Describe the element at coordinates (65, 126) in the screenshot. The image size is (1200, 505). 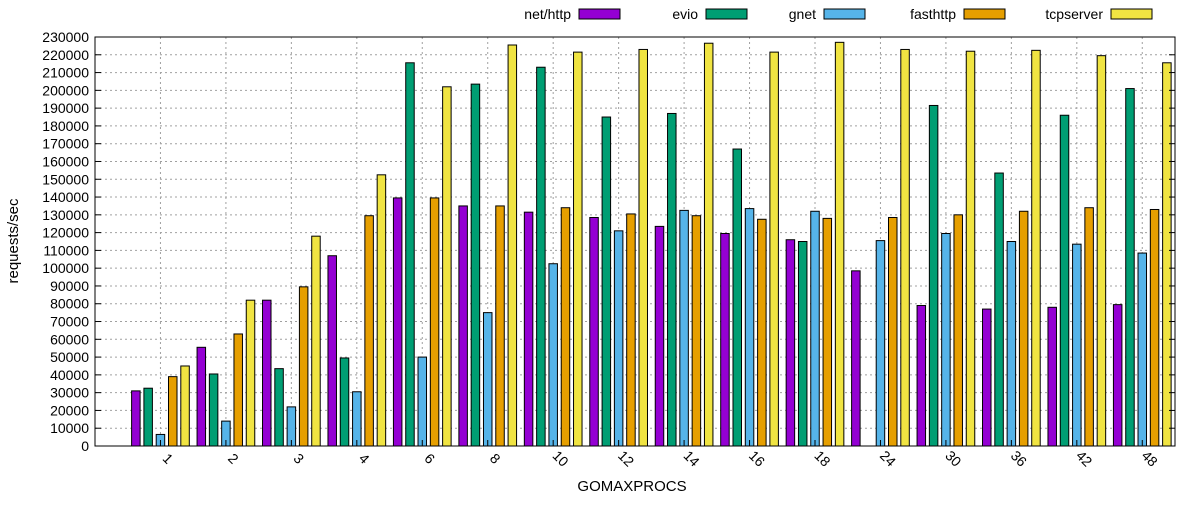
I see `y-tick-label: 180000` at that location.